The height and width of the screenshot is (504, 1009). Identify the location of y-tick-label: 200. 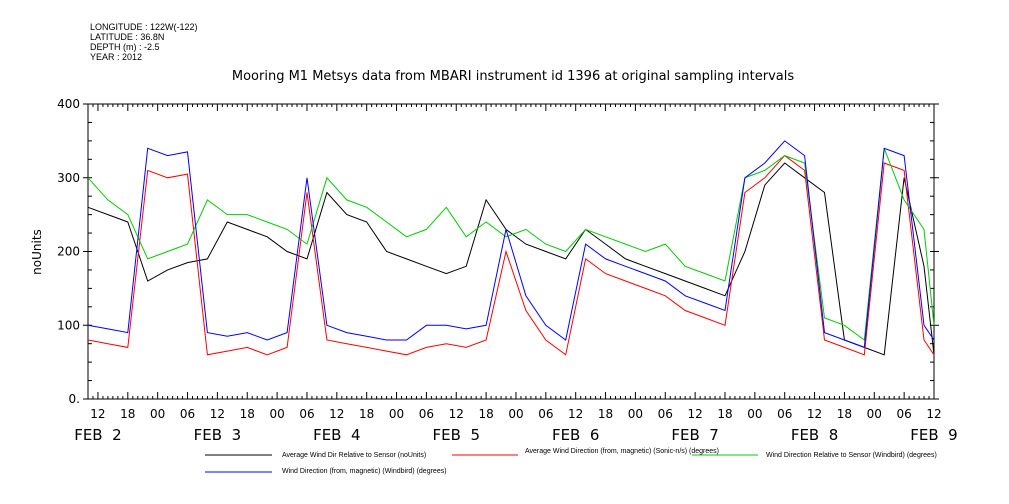
(68, 252).